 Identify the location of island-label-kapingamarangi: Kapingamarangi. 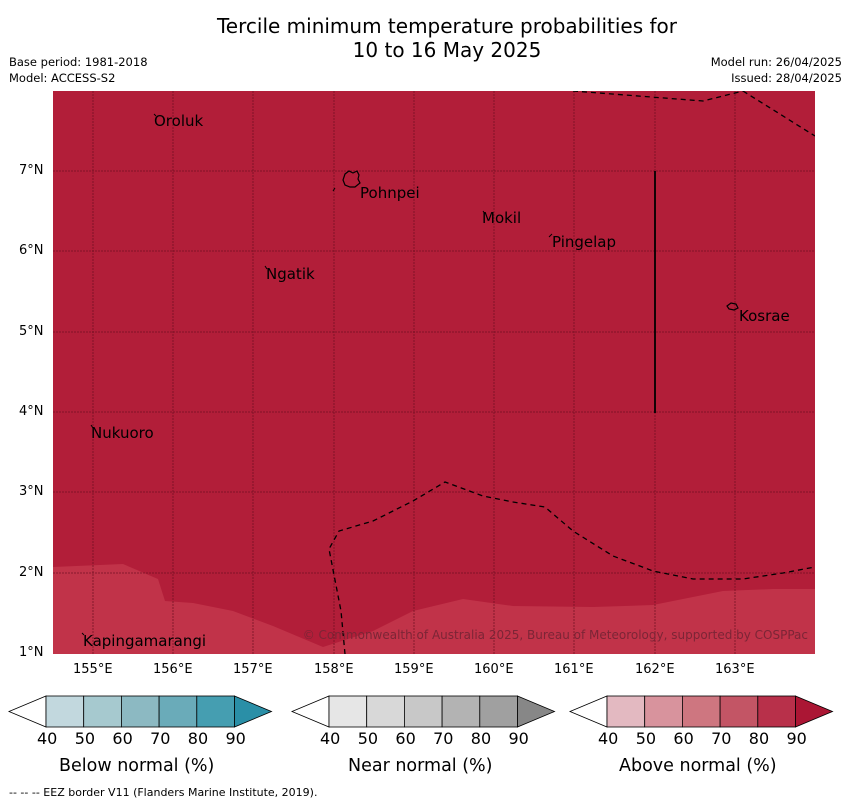
(145, 641).